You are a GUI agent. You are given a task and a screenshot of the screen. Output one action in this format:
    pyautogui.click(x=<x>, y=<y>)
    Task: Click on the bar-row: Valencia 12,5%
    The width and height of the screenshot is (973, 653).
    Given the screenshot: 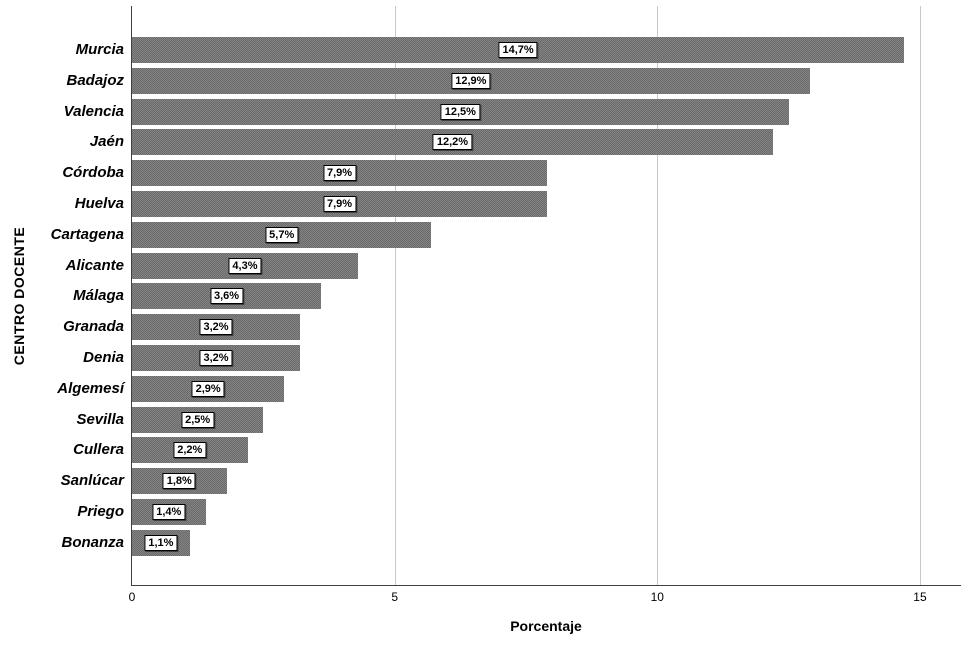 What is the action you would take?
    pyautogui.click(x=426, y=111)
    